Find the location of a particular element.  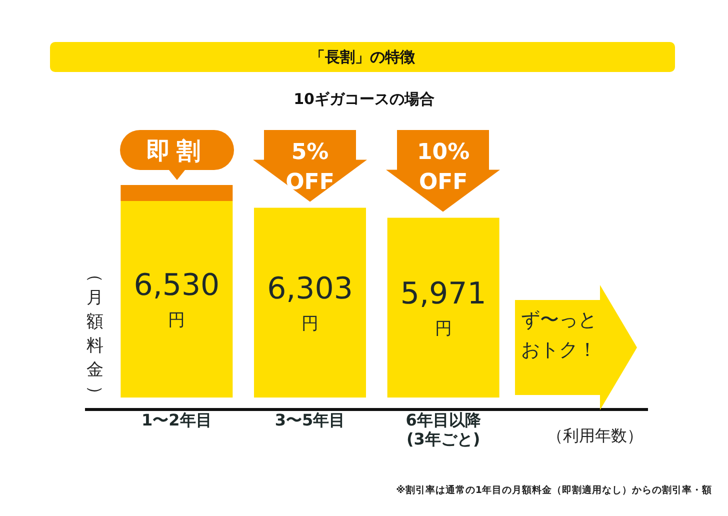

annotation: 10% OFF is located at coordinates (443, 168).